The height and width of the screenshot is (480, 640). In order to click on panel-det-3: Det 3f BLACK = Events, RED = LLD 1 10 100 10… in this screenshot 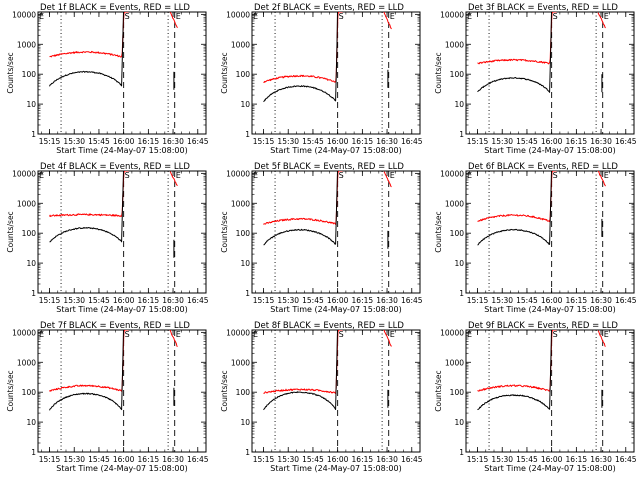, I will do `click(535, 79)`.